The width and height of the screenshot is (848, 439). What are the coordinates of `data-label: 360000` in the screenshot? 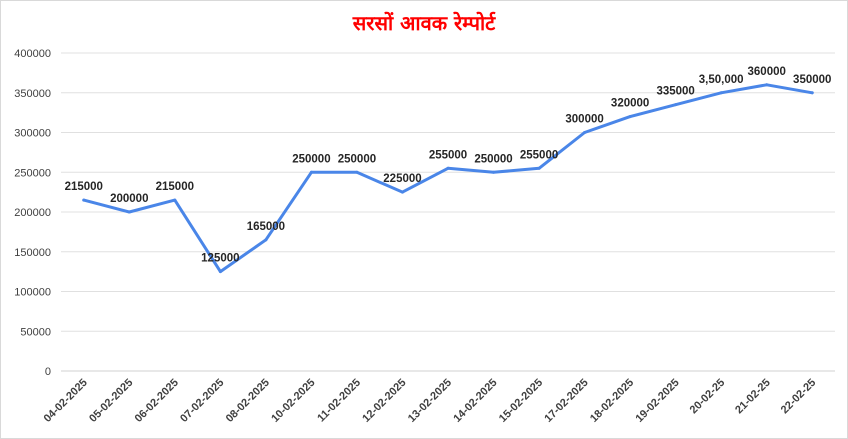 It's located at (767, 72).